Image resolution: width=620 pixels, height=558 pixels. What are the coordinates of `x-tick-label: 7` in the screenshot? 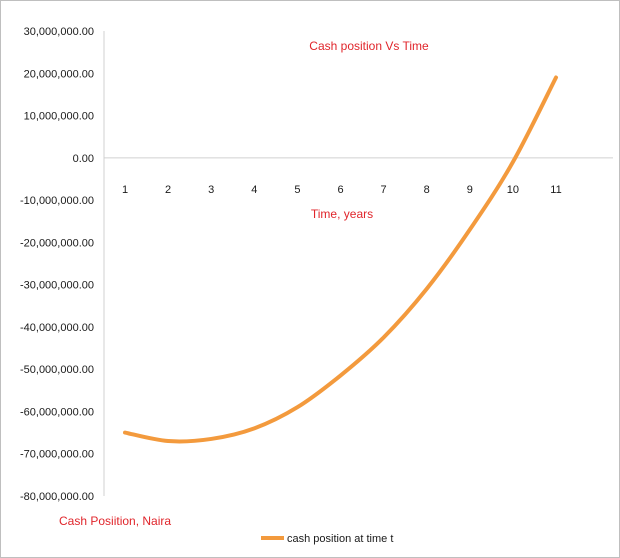 It's located at (384, 190).